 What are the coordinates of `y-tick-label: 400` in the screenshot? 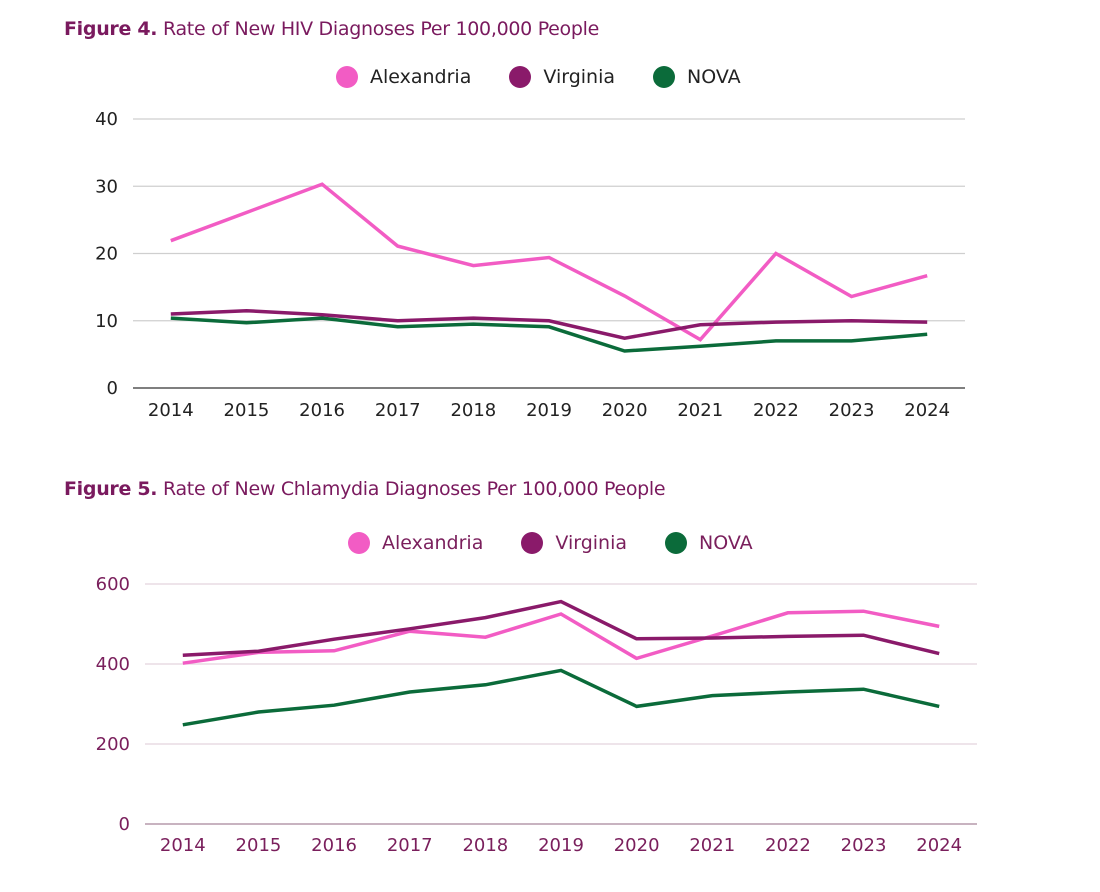 It's located at (113, 664).